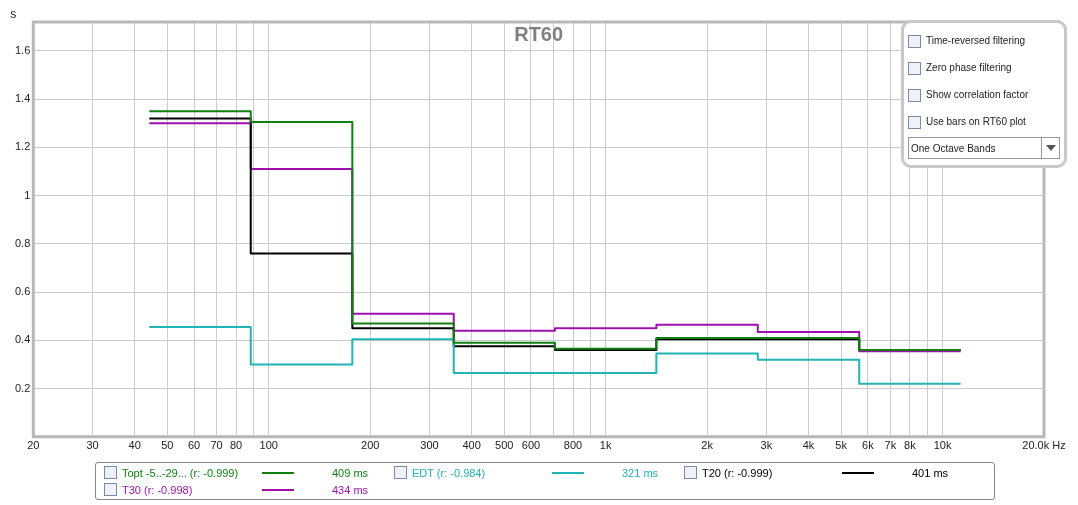 This screenshot has width=1078, height=505. What do you see at coordinates (22, 98) in the screenshot?
I see `y-tick-label: 1.4` at bounding box center [22, 98].